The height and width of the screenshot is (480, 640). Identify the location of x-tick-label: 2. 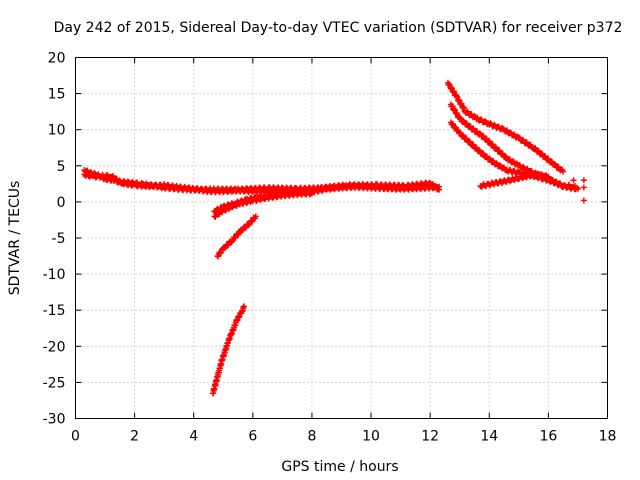
(134, 437).